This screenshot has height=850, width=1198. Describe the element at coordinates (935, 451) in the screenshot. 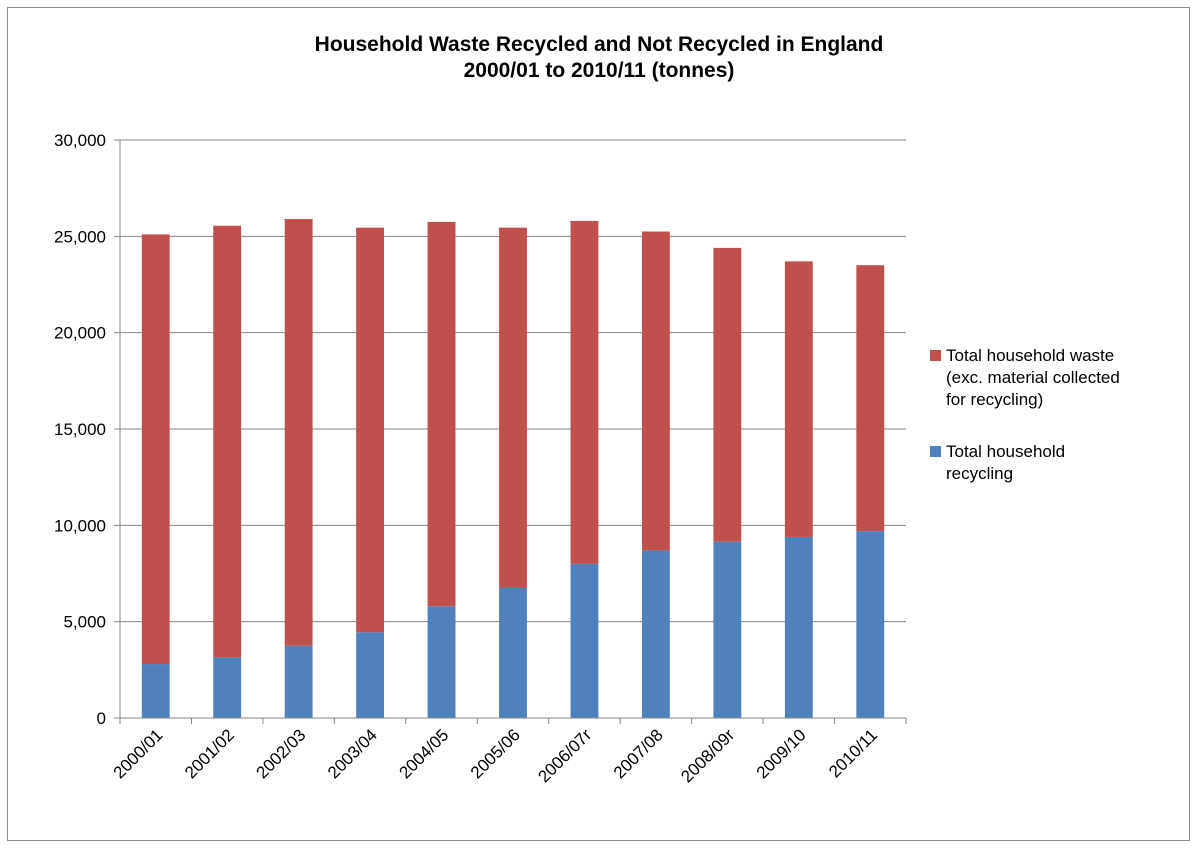

I see `legend-swatch-recycling` at that location.